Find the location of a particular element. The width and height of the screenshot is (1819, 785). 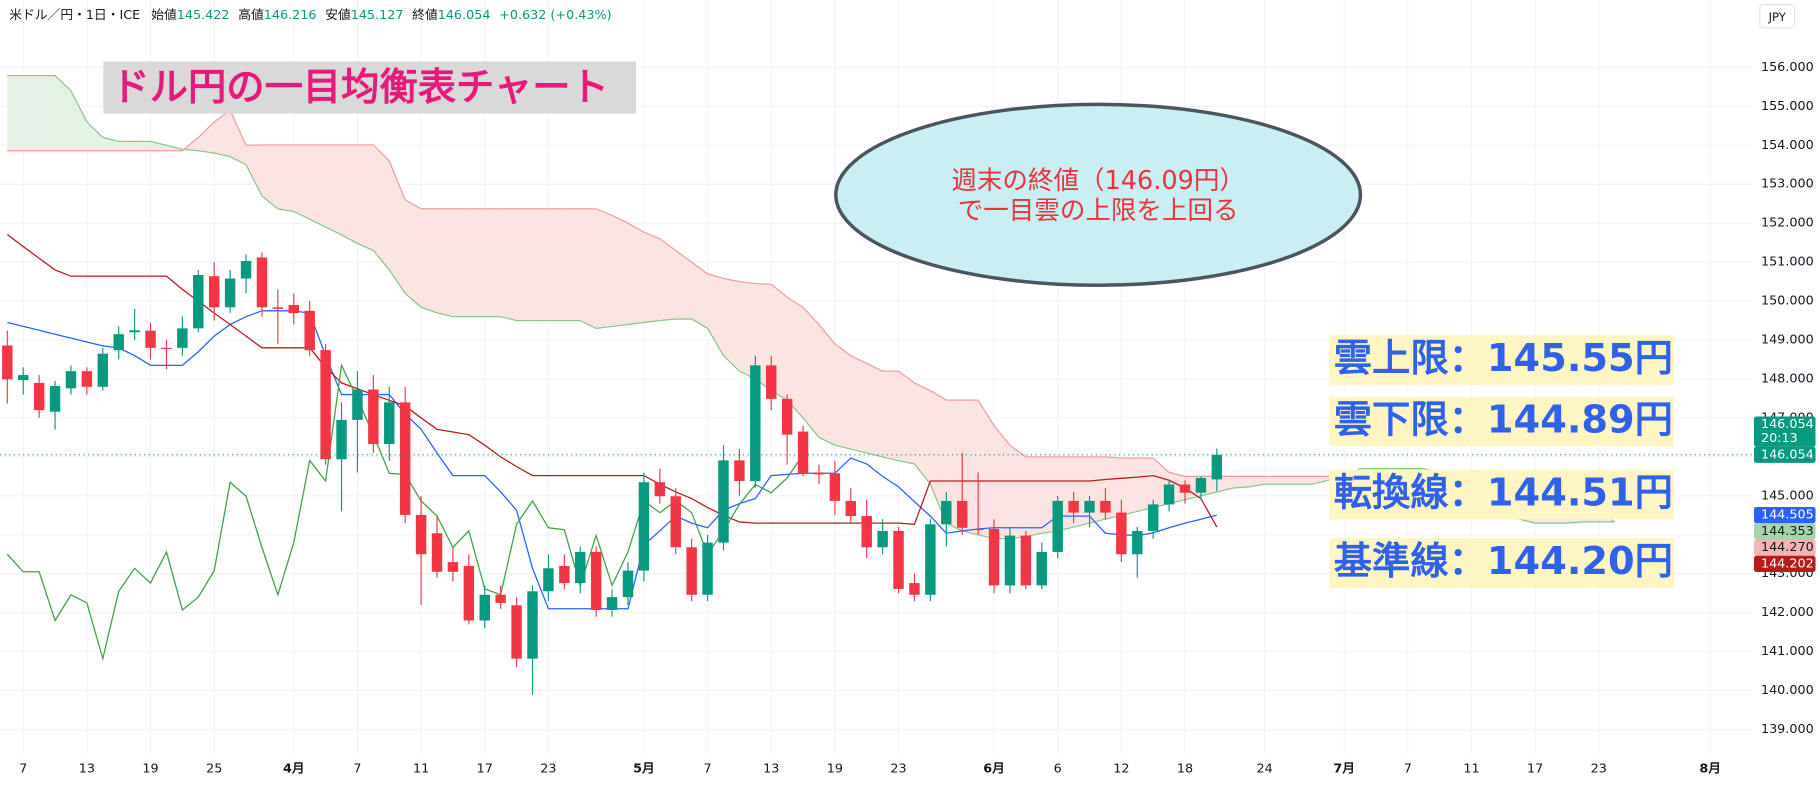

title-box is located at coordinates (370, 87).